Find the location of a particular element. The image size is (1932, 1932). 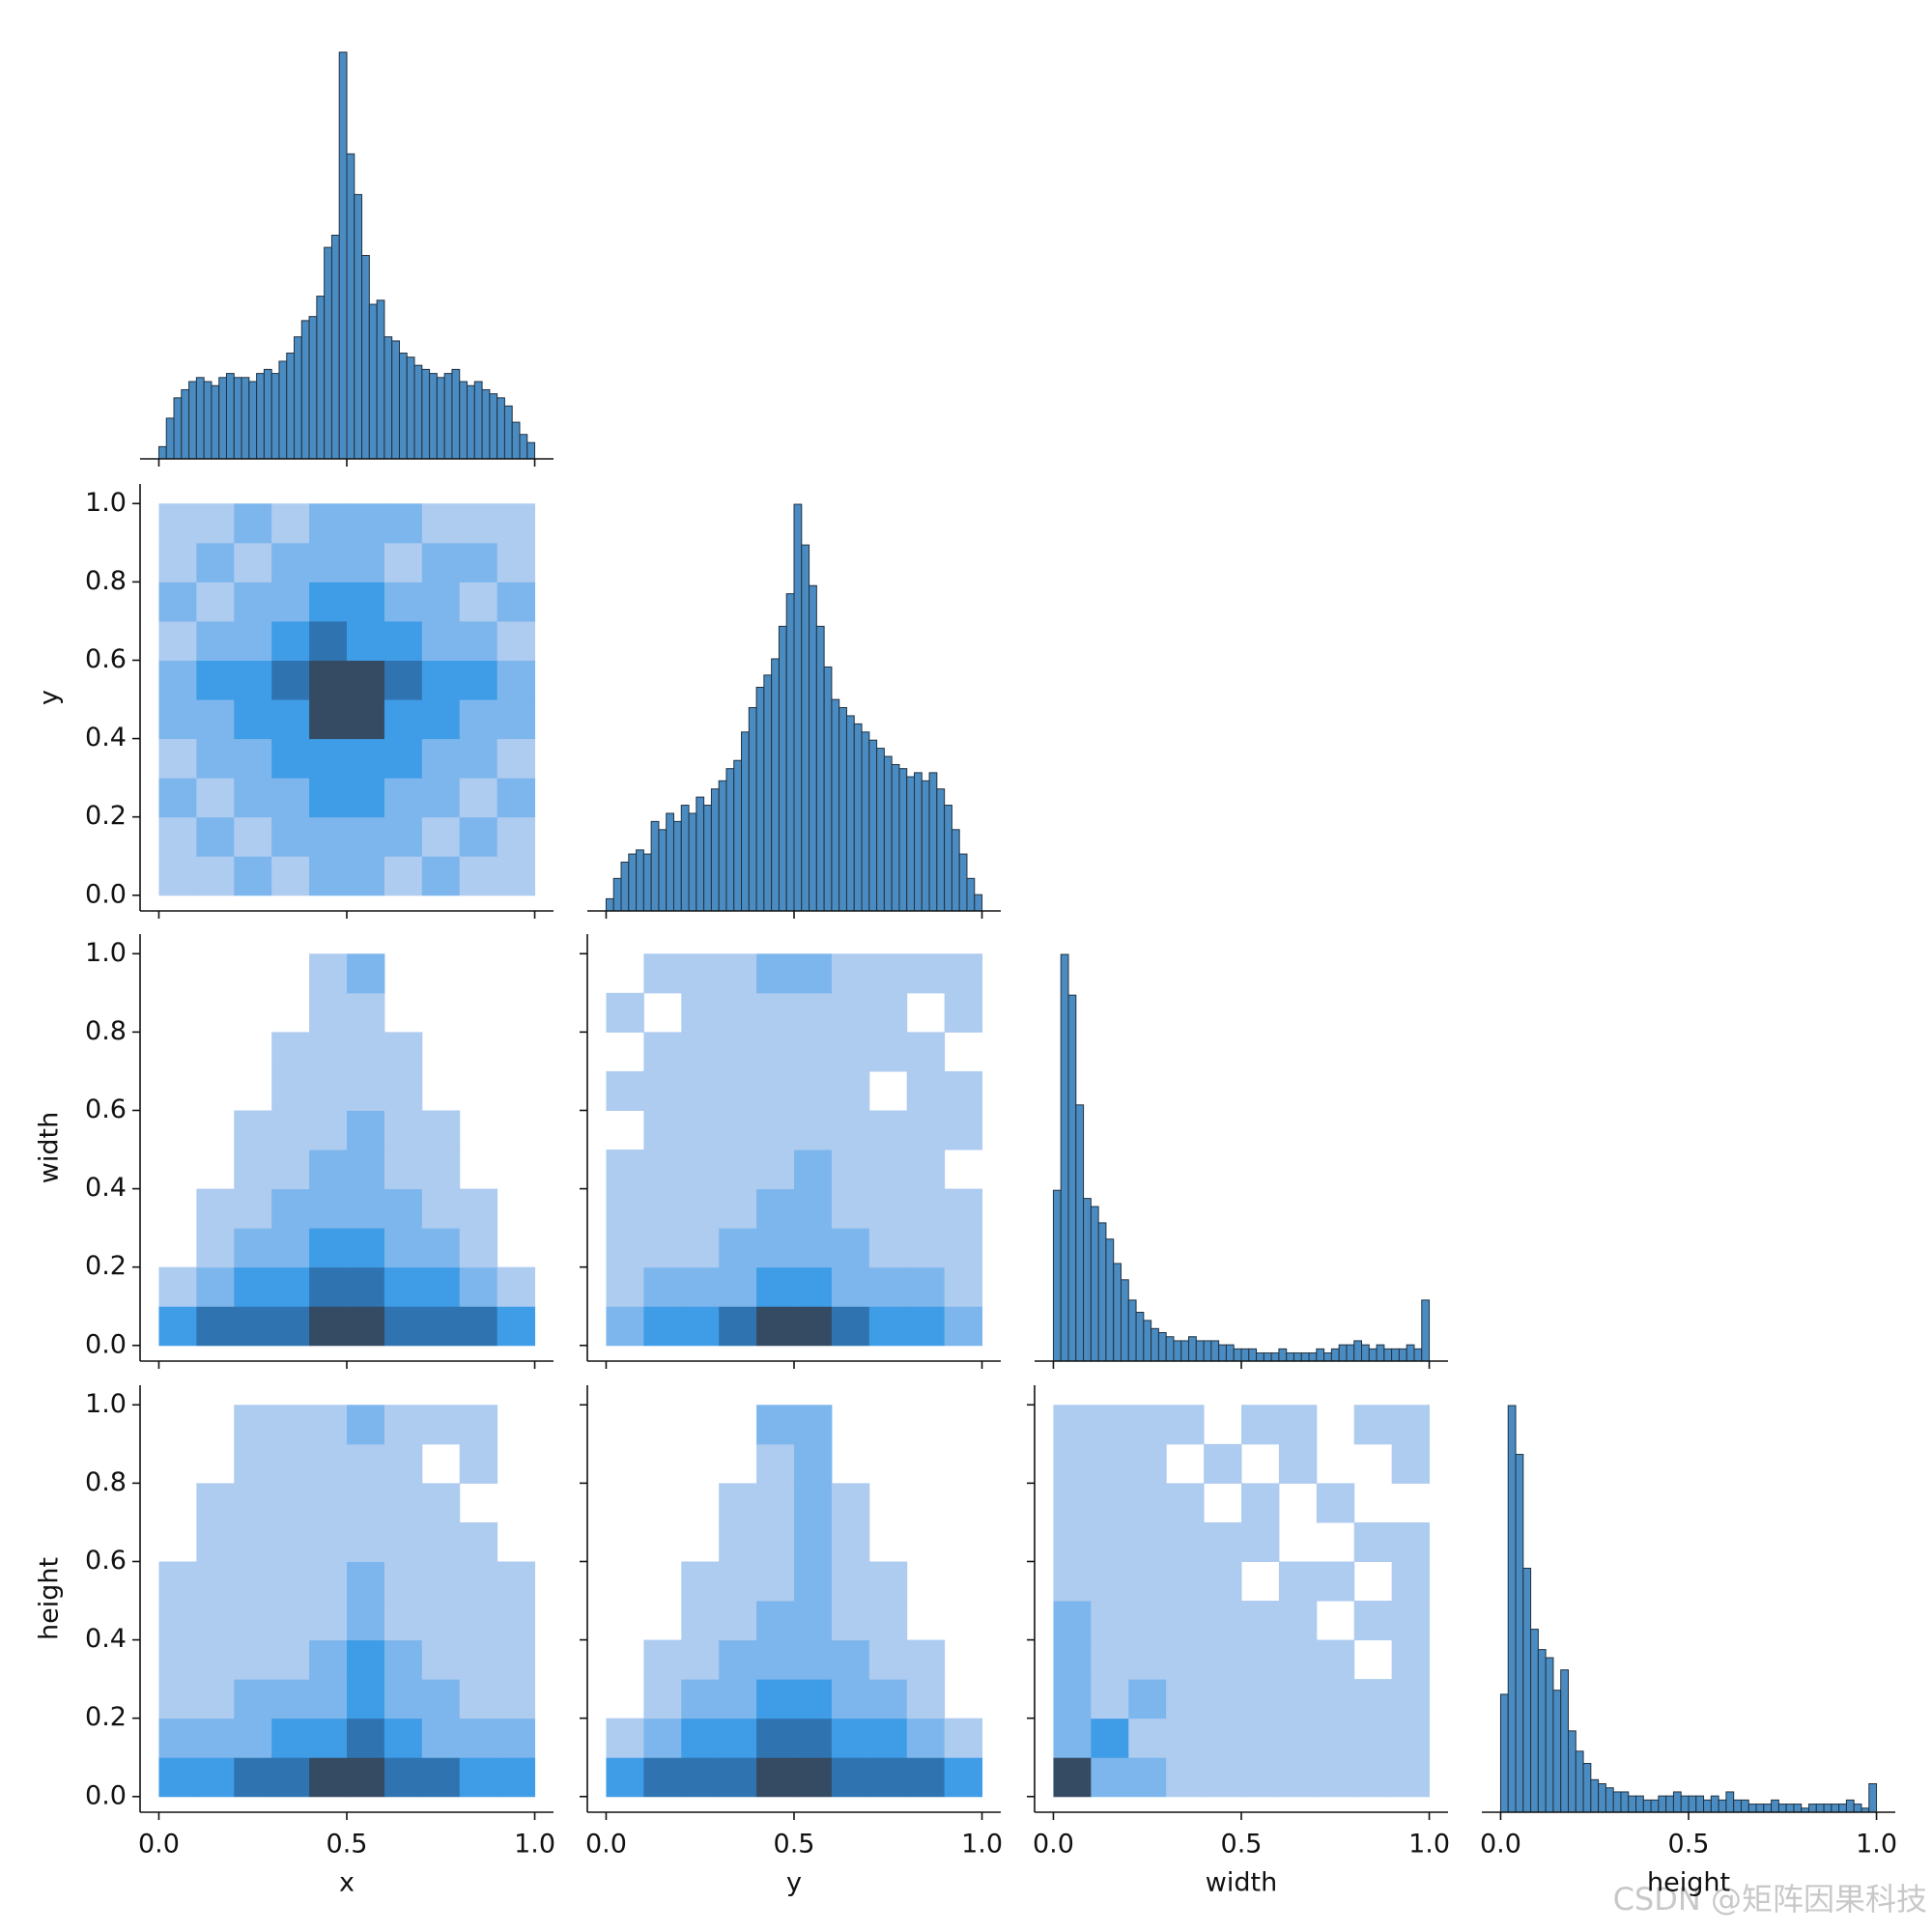

x-tick-label: 1.0 is located at coordinates (1876, 1845).